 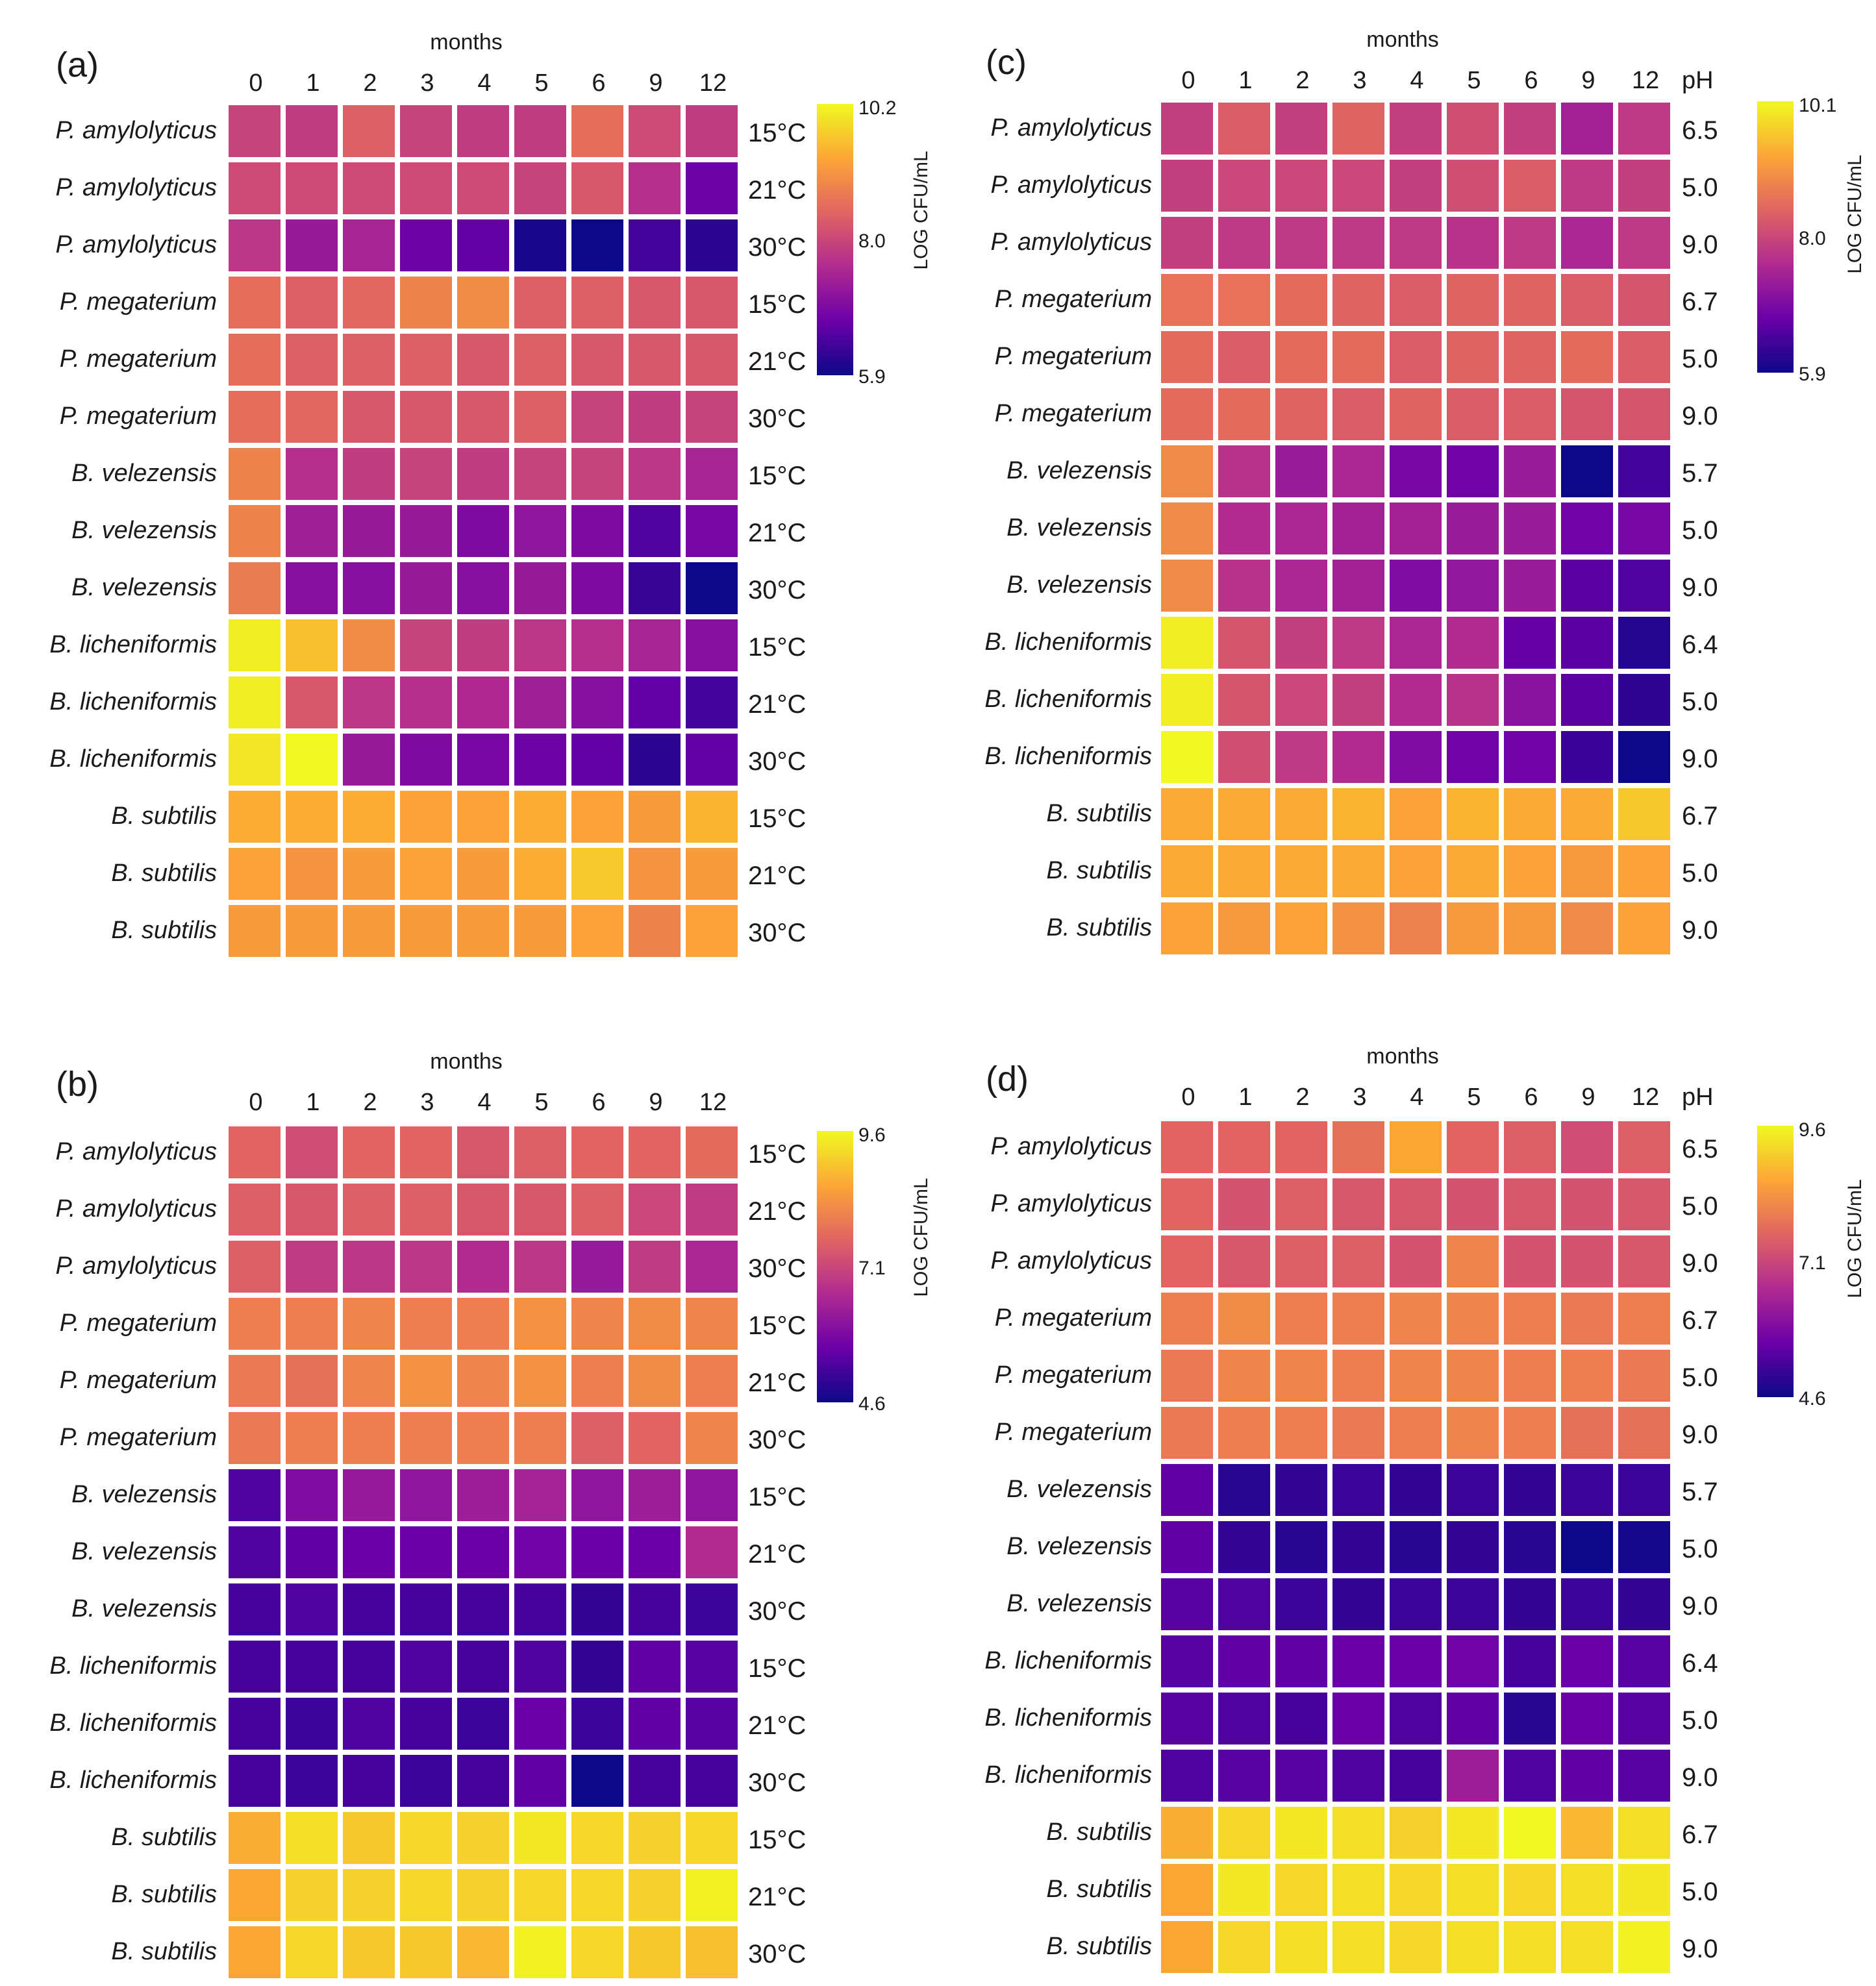 I want to click on panel-c-cell-r3-c4, so click(x=1416, y=300).